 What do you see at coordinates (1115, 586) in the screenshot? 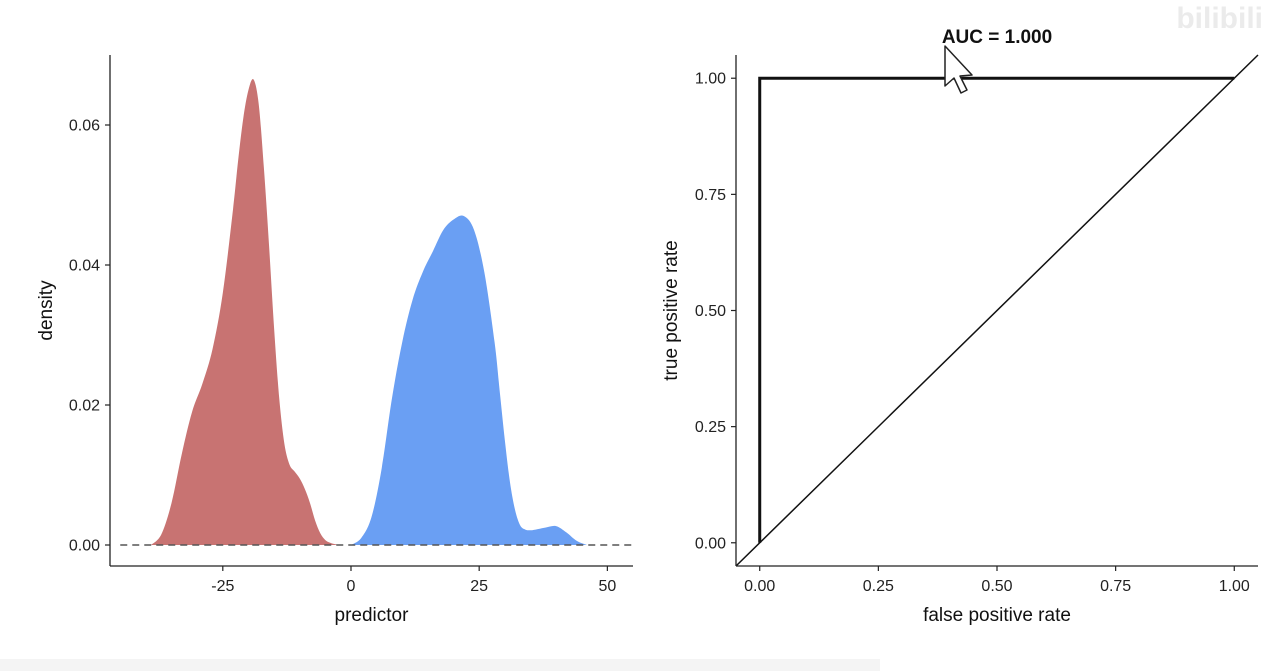
I see `x-tick-label: 0.75` at bounding box center [1115, 586].